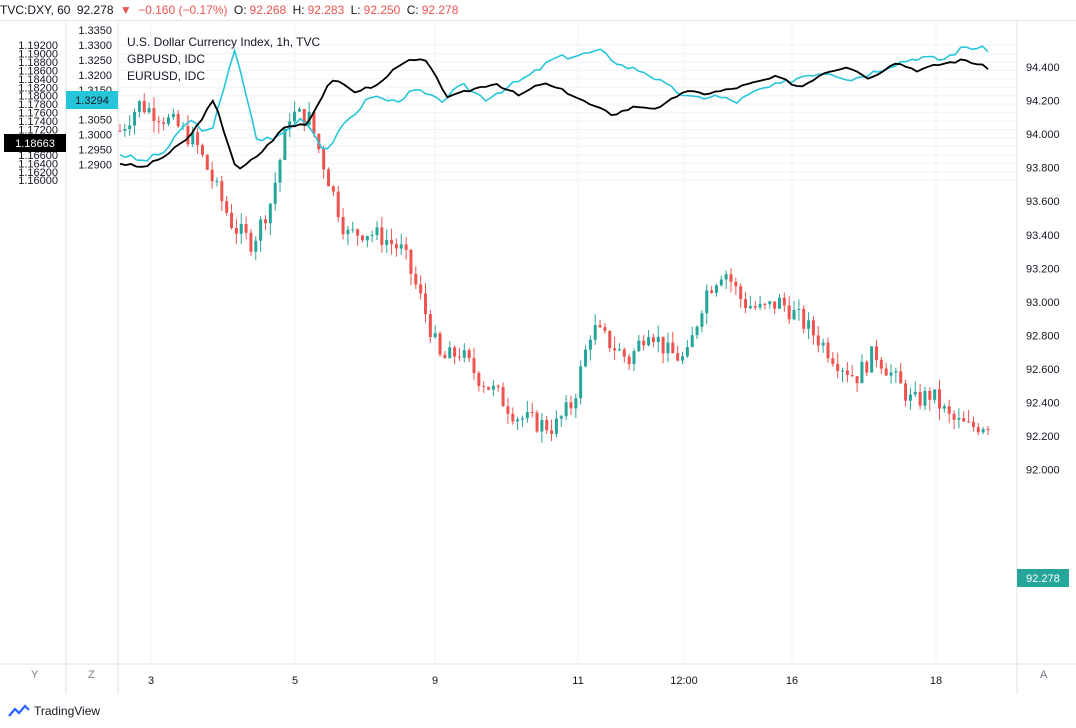  I want to click on gbpusd-line, so click(554, 103).